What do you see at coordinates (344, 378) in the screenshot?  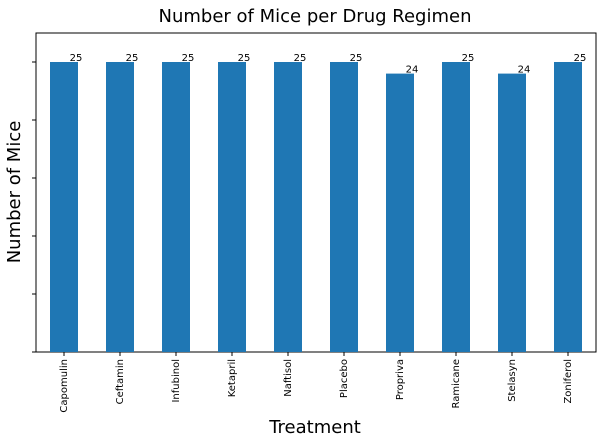 I see `x-tick-label-placebo: Placebo` at bounding box center [344, 378].